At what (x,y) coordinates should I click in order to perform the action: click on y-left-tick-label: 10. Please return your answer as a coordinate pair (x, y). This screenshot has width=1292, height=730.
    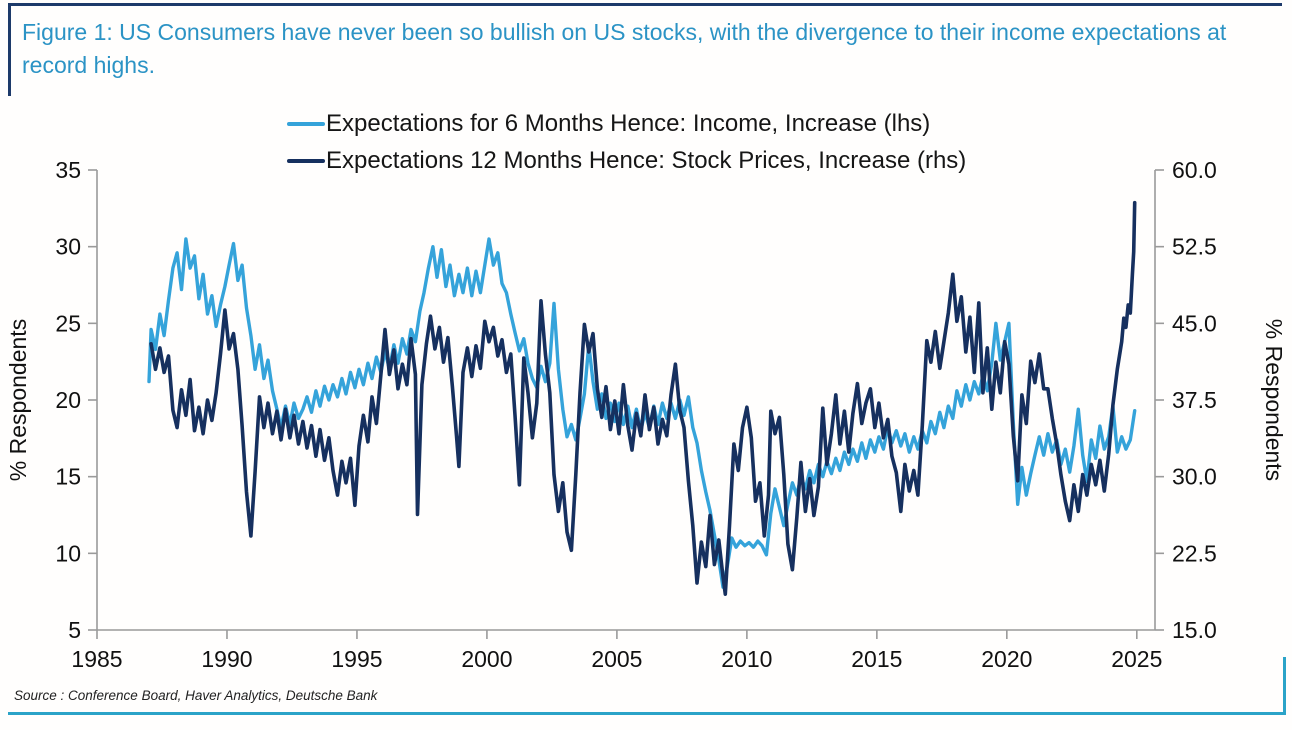
    Looking at the image, I should click on (68, 553).